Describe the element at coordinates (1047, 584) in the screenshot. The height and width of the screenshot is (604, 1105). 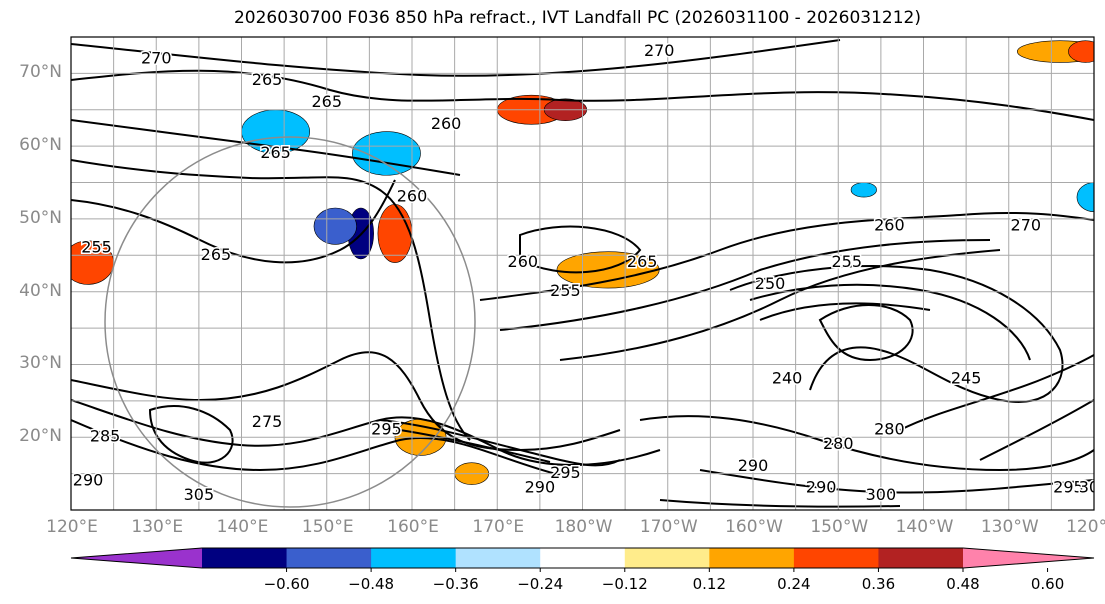
I see `colorbar-tick-label: 0.60` at that location.